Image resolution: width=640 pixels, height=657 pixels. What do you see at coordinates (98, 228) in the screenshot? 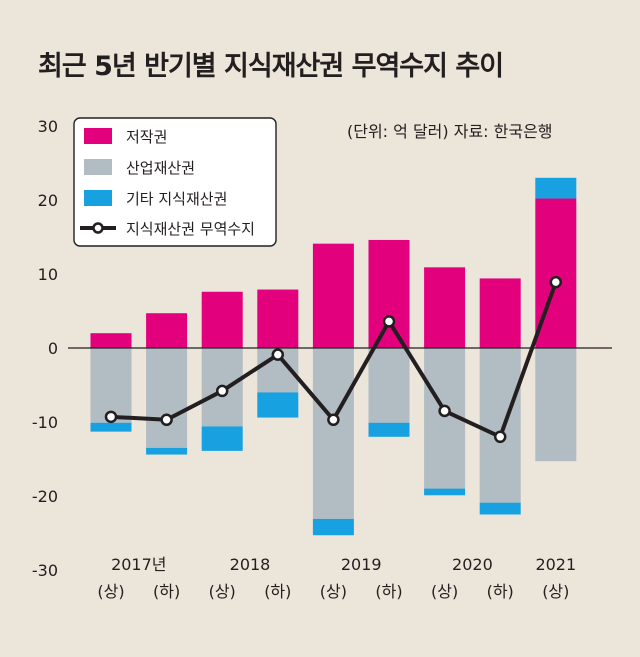
I see `legend-swatch-balance-marker` at bounding box center [98, 228].